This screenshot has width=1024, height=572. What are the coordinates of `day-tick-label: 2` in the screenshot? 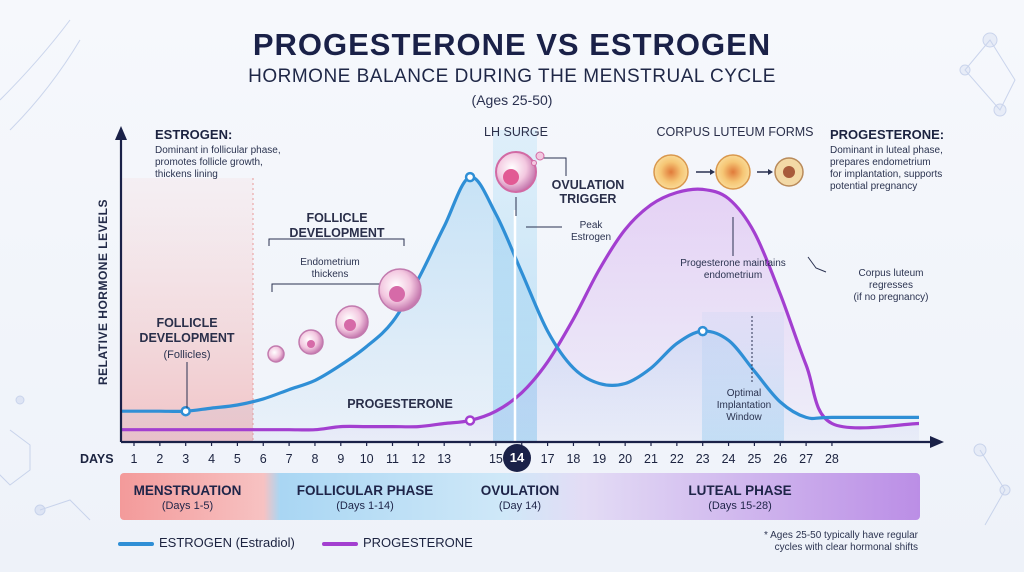 It's located at (160, 459).